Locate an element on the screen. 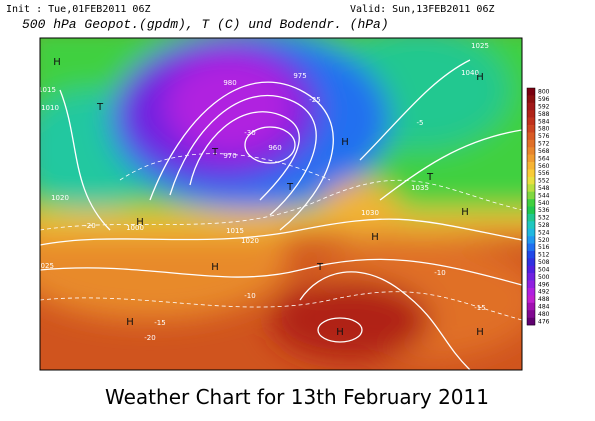  colorbar-label: 520 is located at coordinates (544, 240).